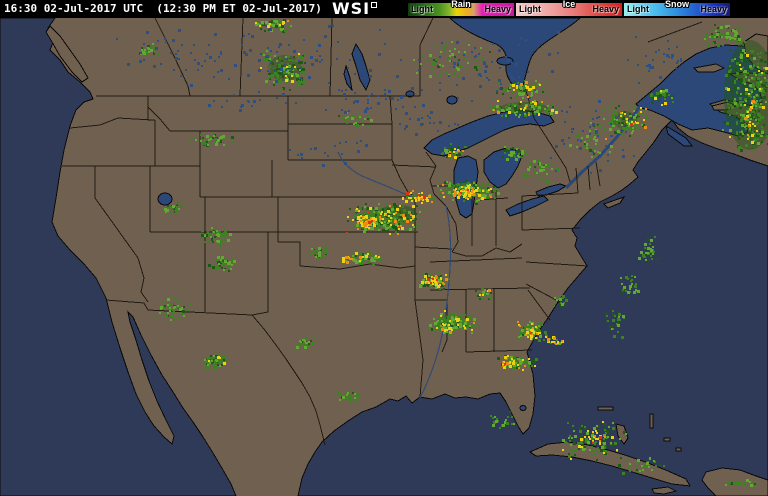 The height and width of the screenshot is (496, 768). I want to click on lake-winnipeg, so click(361, 67).